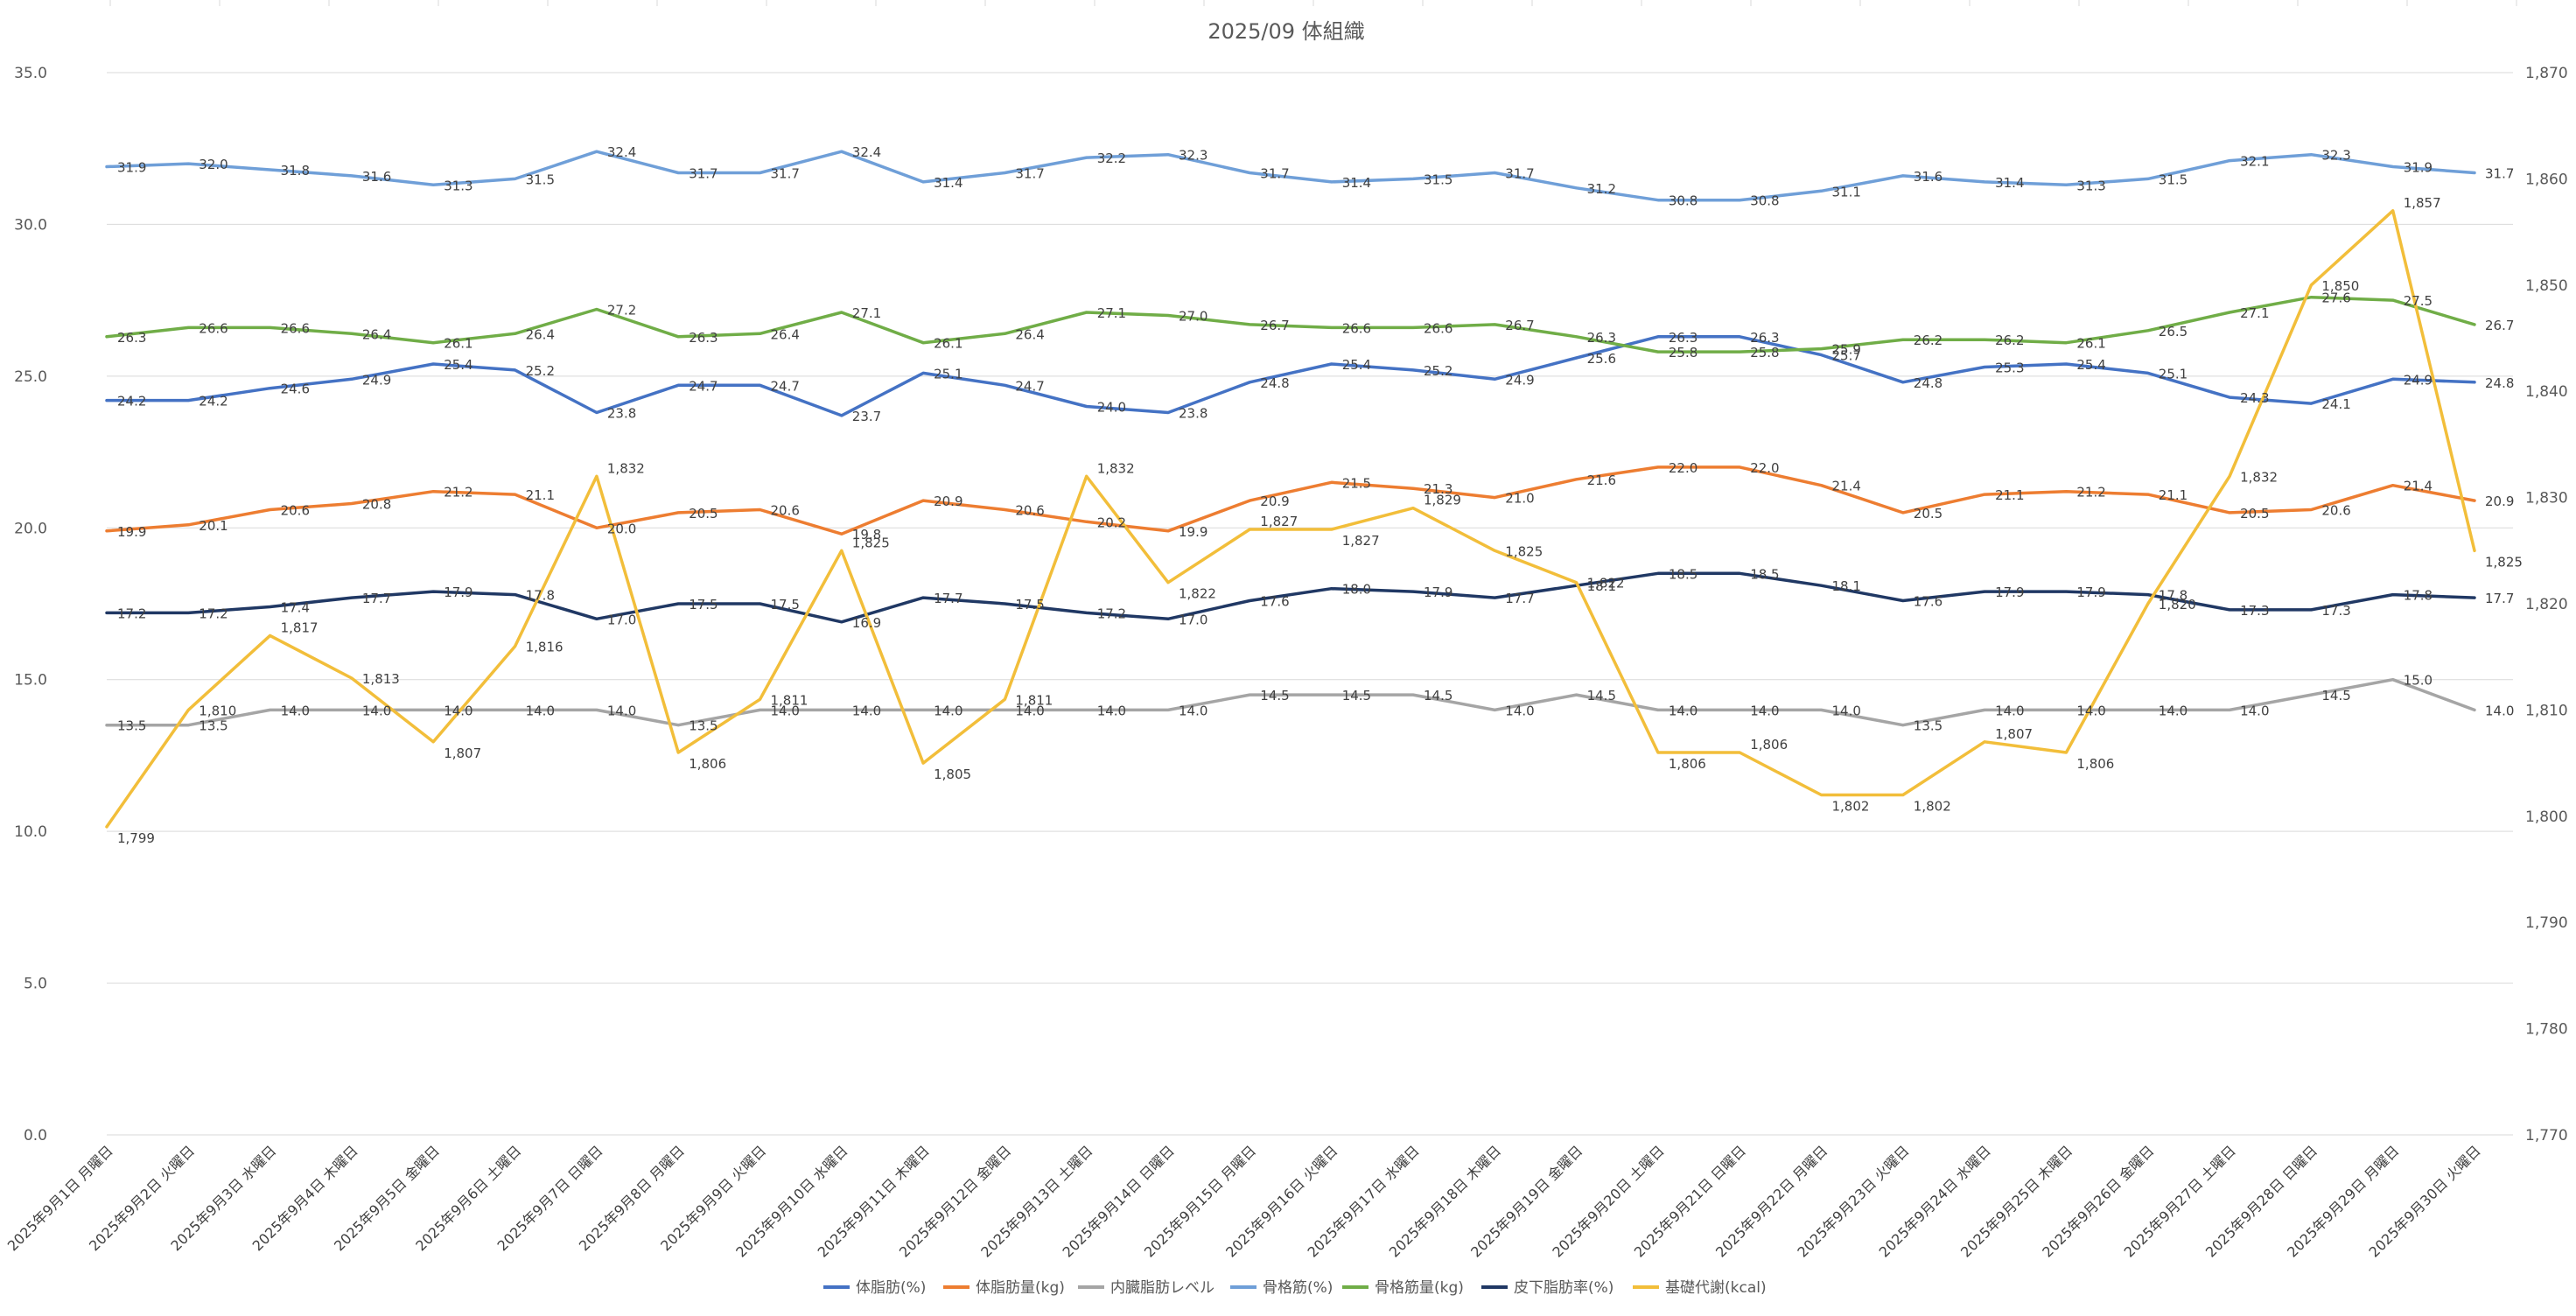 The image size is (2576, 1316). I want to click on data-label: 20.0, so click(621, 528).